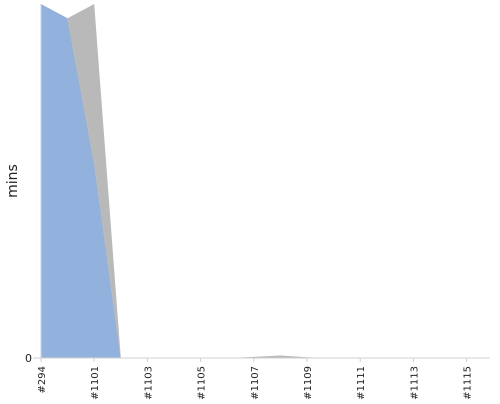 This screenshot has height=404, width=500. Describe the element at coordinates (13, 181) in the screenshot. I see `y-axis-label: mins` at that location.